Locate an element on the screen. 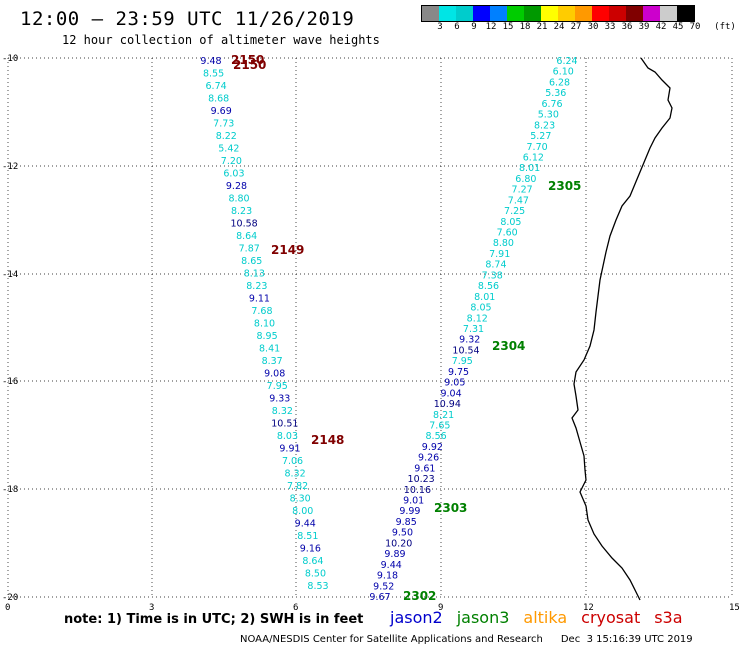 Image resolution: width=740 pixels, height=650 pixels. legend-tick-label: 24 is located at coordinates (559, 27).